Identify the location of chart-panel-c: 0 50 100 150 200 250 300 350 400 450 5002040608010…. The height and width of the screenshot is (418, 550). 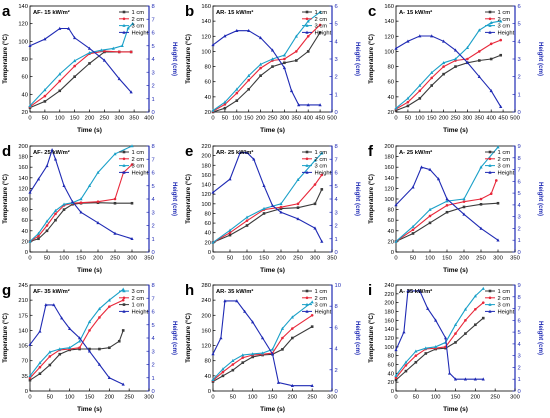
(456, 68).